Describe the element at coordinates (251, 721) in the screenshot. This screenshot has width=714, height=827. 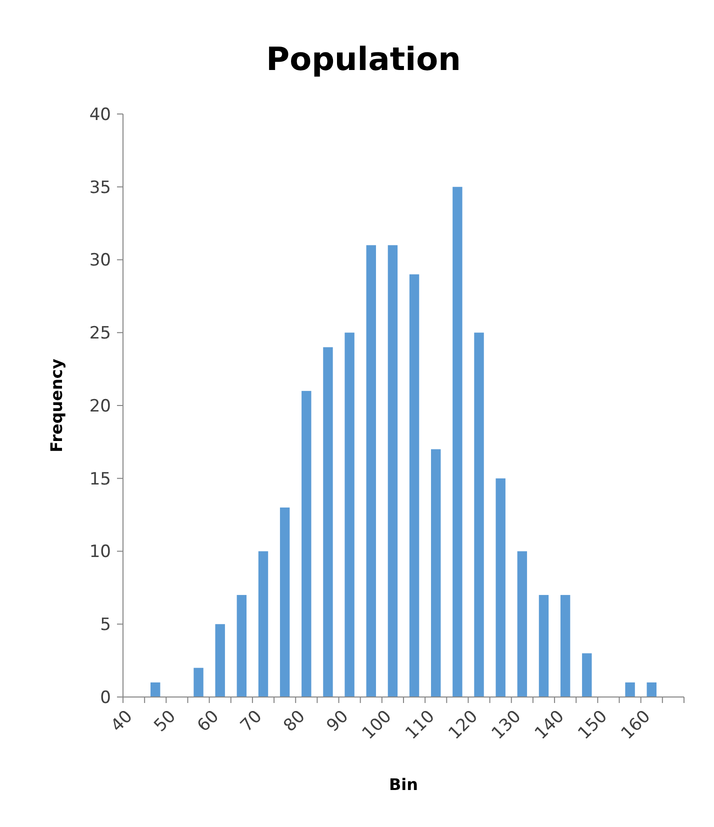
I see `x-tick-label: 70` at that location.